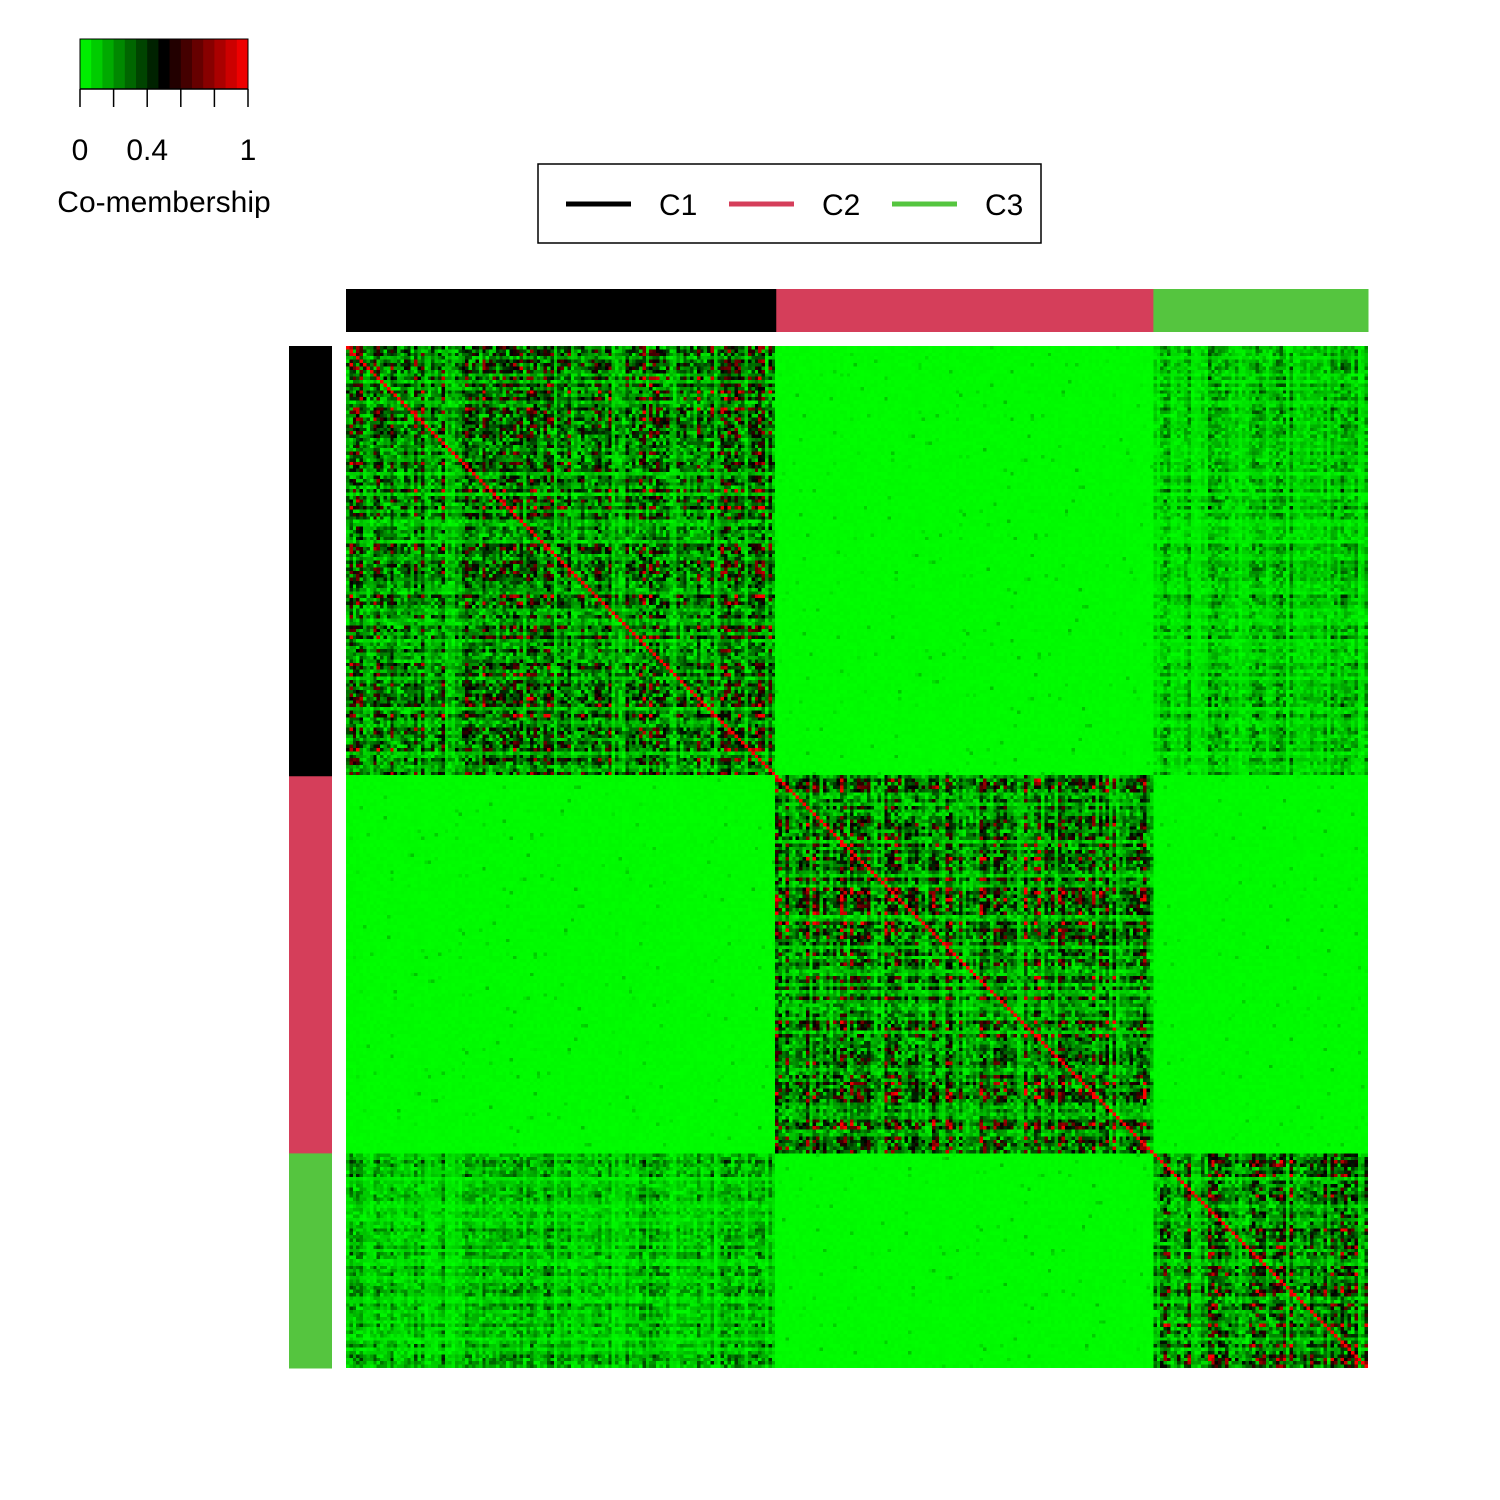  What do you see at coordinates (965, 310) in the screenshot?
I see `top-annotation-c2` at bounding box center [965, 310].